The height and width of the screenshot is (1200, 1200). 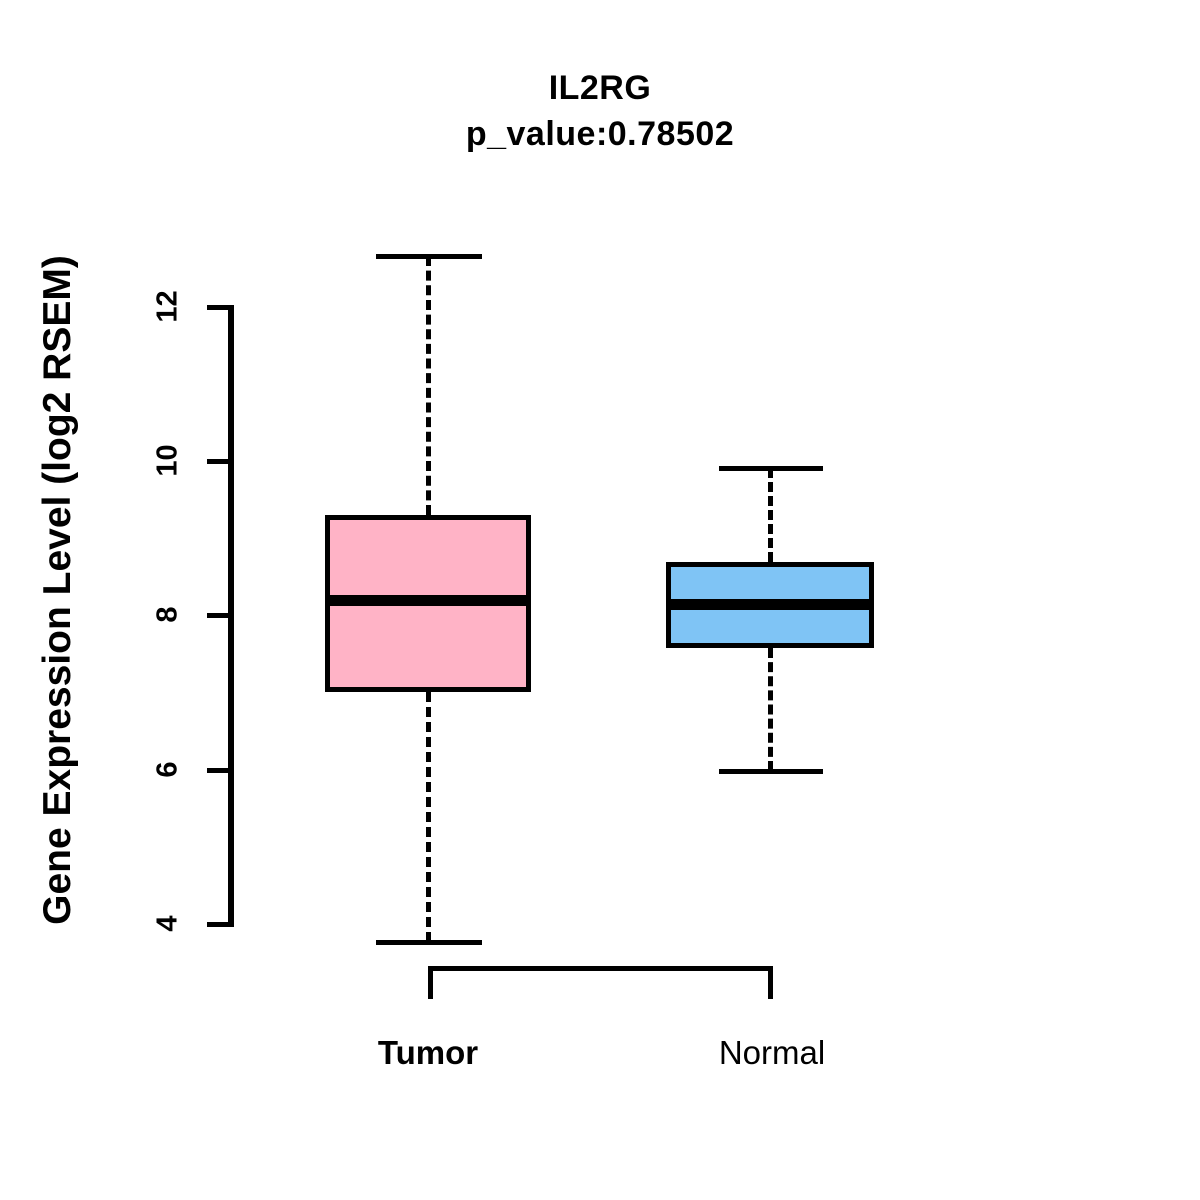 I want to click on y-tick-label-10: 10, so click(x=167, y=460).